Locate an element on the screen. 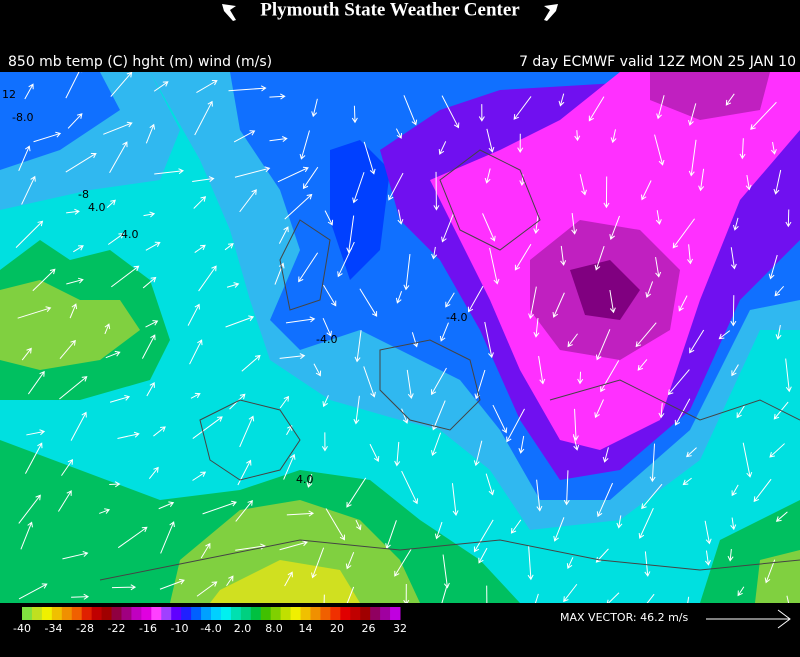 The width and height of the screenshot is (800, 657). colorbar-label: 2.0 is located at coordinates (243, 628).